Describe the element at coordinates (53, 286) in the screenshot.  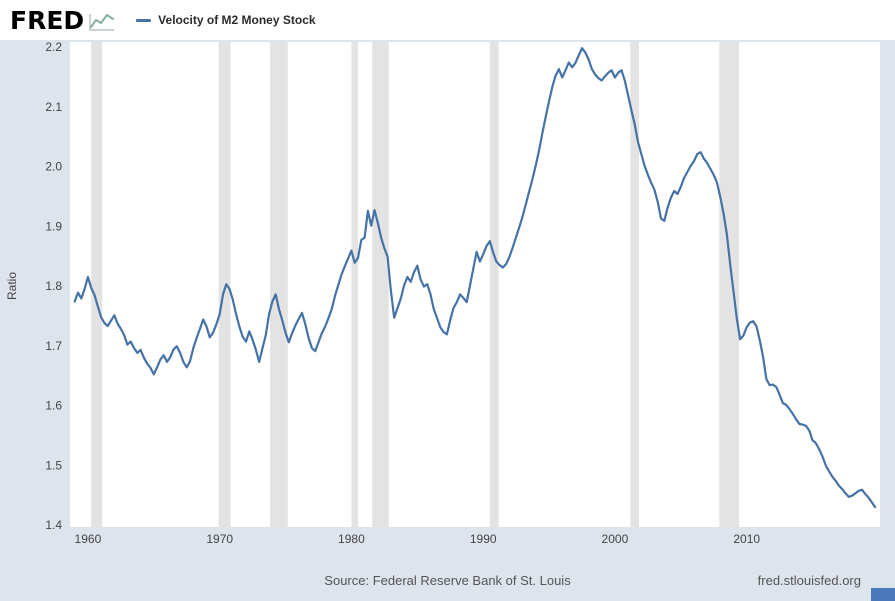
I see `y-tick-label: 1.8` at that location.